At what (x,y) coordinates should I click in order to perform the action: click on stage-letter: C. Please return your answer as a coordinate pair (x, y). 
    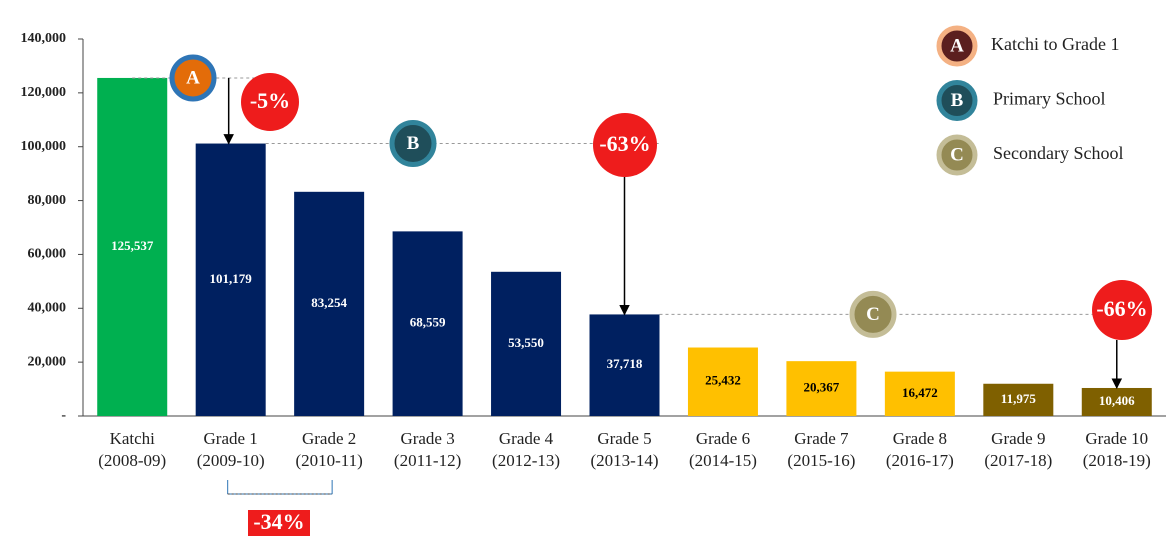
    Looking at the image, I should click on (873, 314).